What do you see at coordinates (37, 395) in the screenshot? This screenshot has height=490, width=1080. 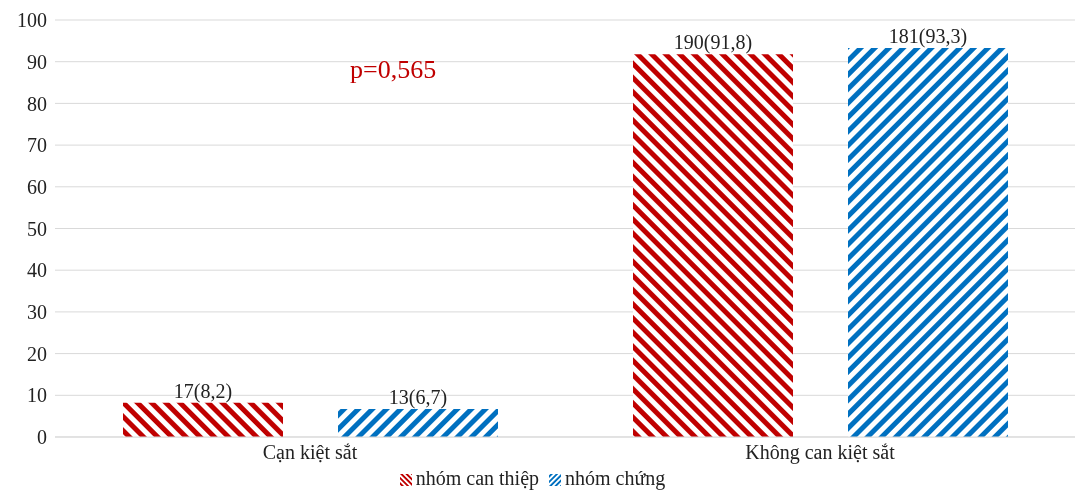 I see `y-tick-label: 10` at bounding box center [37, 395].